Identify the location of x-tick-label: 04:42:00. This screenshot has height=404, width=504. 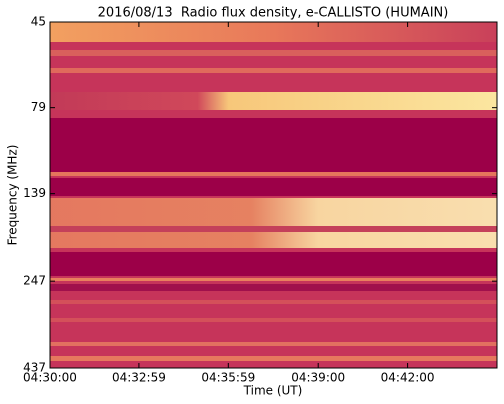
(408, 378).